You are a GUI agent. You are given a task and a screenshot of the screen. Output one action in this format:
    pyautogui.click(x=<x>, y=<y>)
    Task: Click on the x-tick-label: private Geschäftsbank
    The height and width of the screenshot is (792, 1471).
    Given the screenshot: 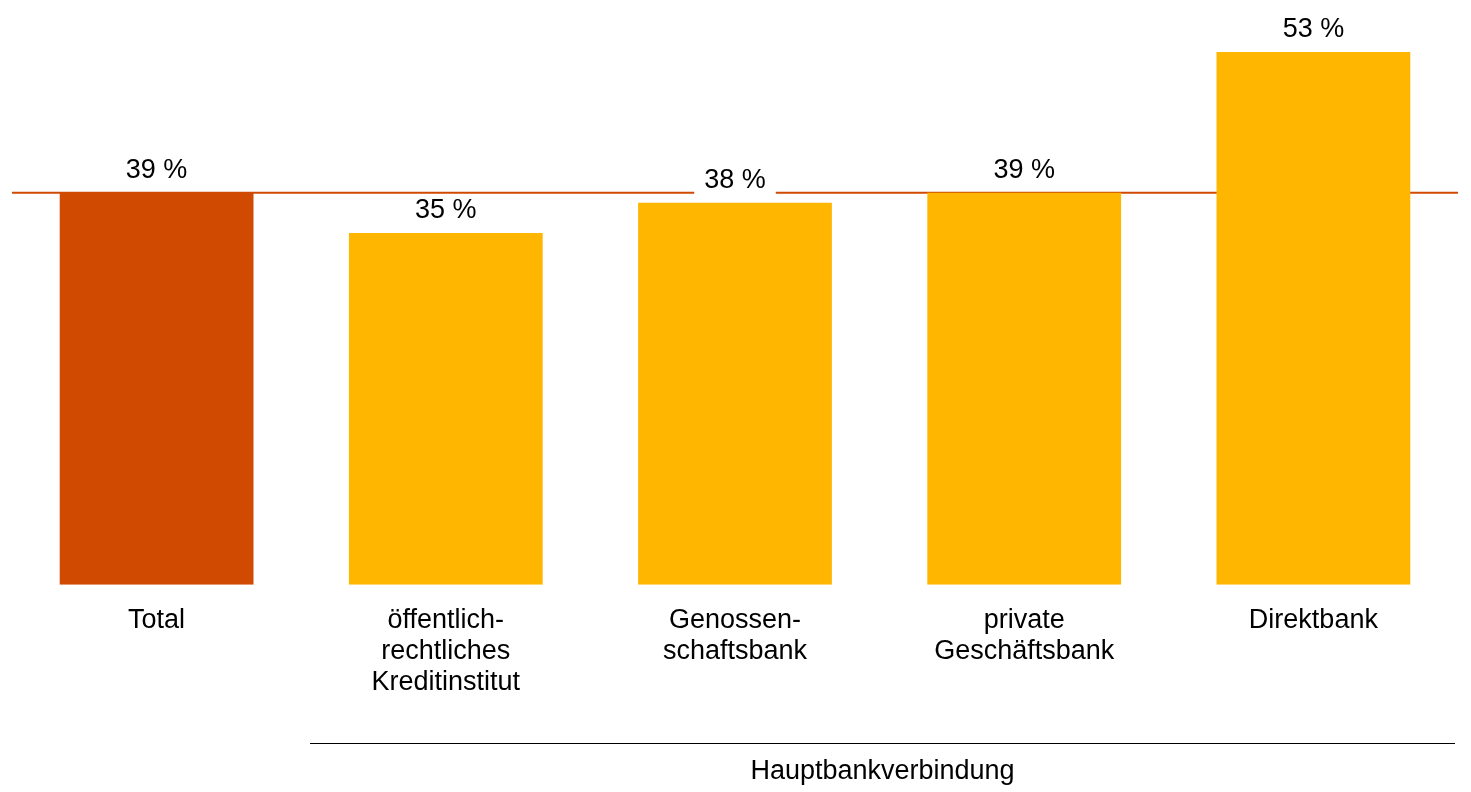 What is the action you would take?
    pyautogui.click(x=1024, y=634)
    